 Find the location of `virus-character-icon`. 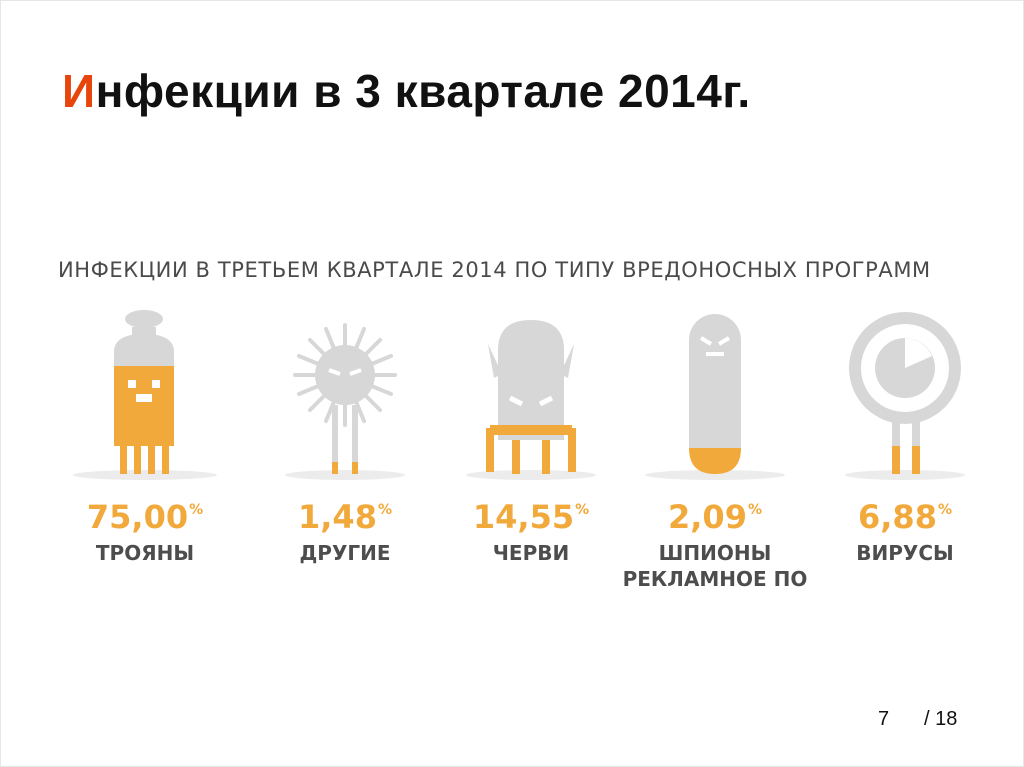

virus-character-icon is located at coordinates (905, 396).